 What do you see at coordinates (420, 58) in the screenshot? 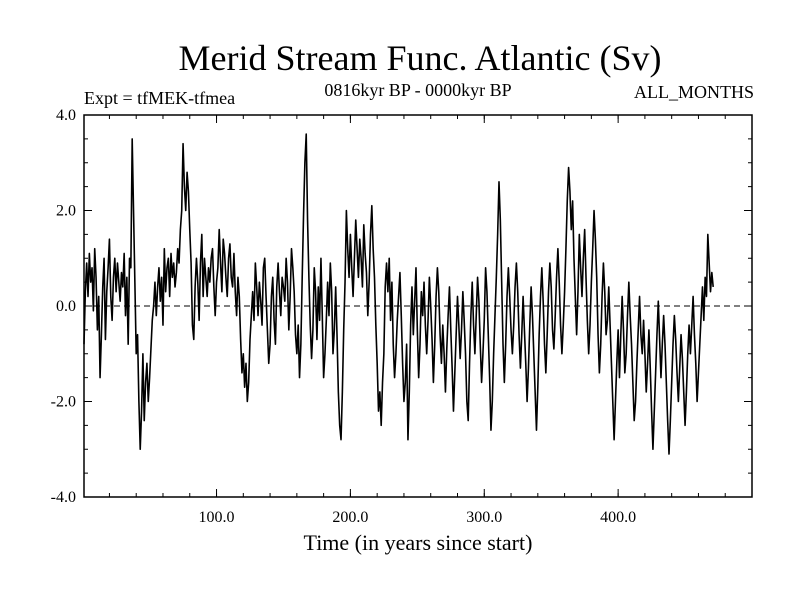
I see `chart-title: Merid Stream Func. Atlantic (Sv)` at bounding box center [420, 58].